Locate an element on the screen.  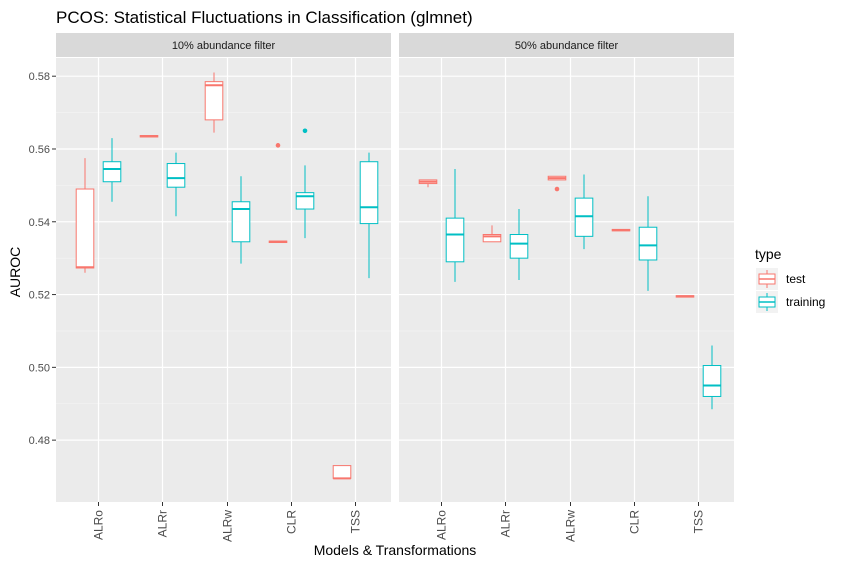
y-tick-label: 0.54 is located at coordinates (39, 223).